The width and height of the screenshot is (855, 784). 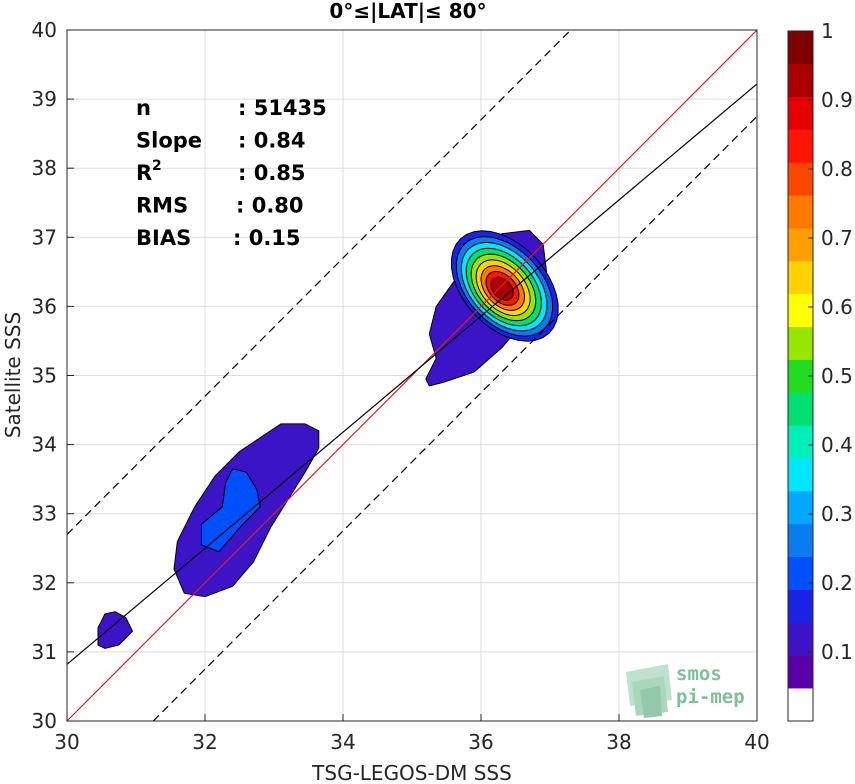 What do you see at coordinates (618, 742) in the screenshot?
I see `x-tick-label: 38` at bounding box center [618, 742].